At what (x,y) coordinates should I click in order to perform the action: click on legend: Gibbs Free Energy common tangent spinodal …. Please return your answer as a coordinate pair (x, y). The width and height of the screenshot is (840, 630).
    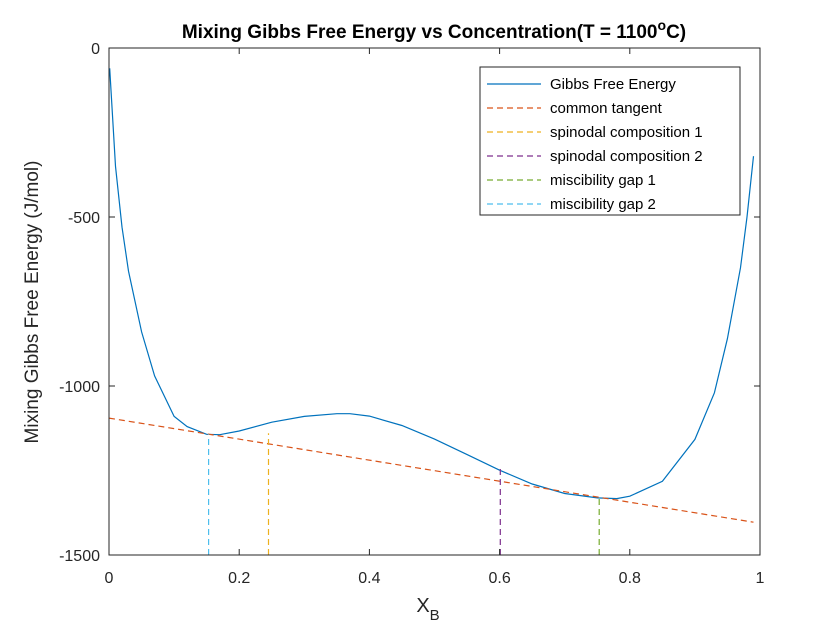
    Looking at the image, I should click on (610, 141).